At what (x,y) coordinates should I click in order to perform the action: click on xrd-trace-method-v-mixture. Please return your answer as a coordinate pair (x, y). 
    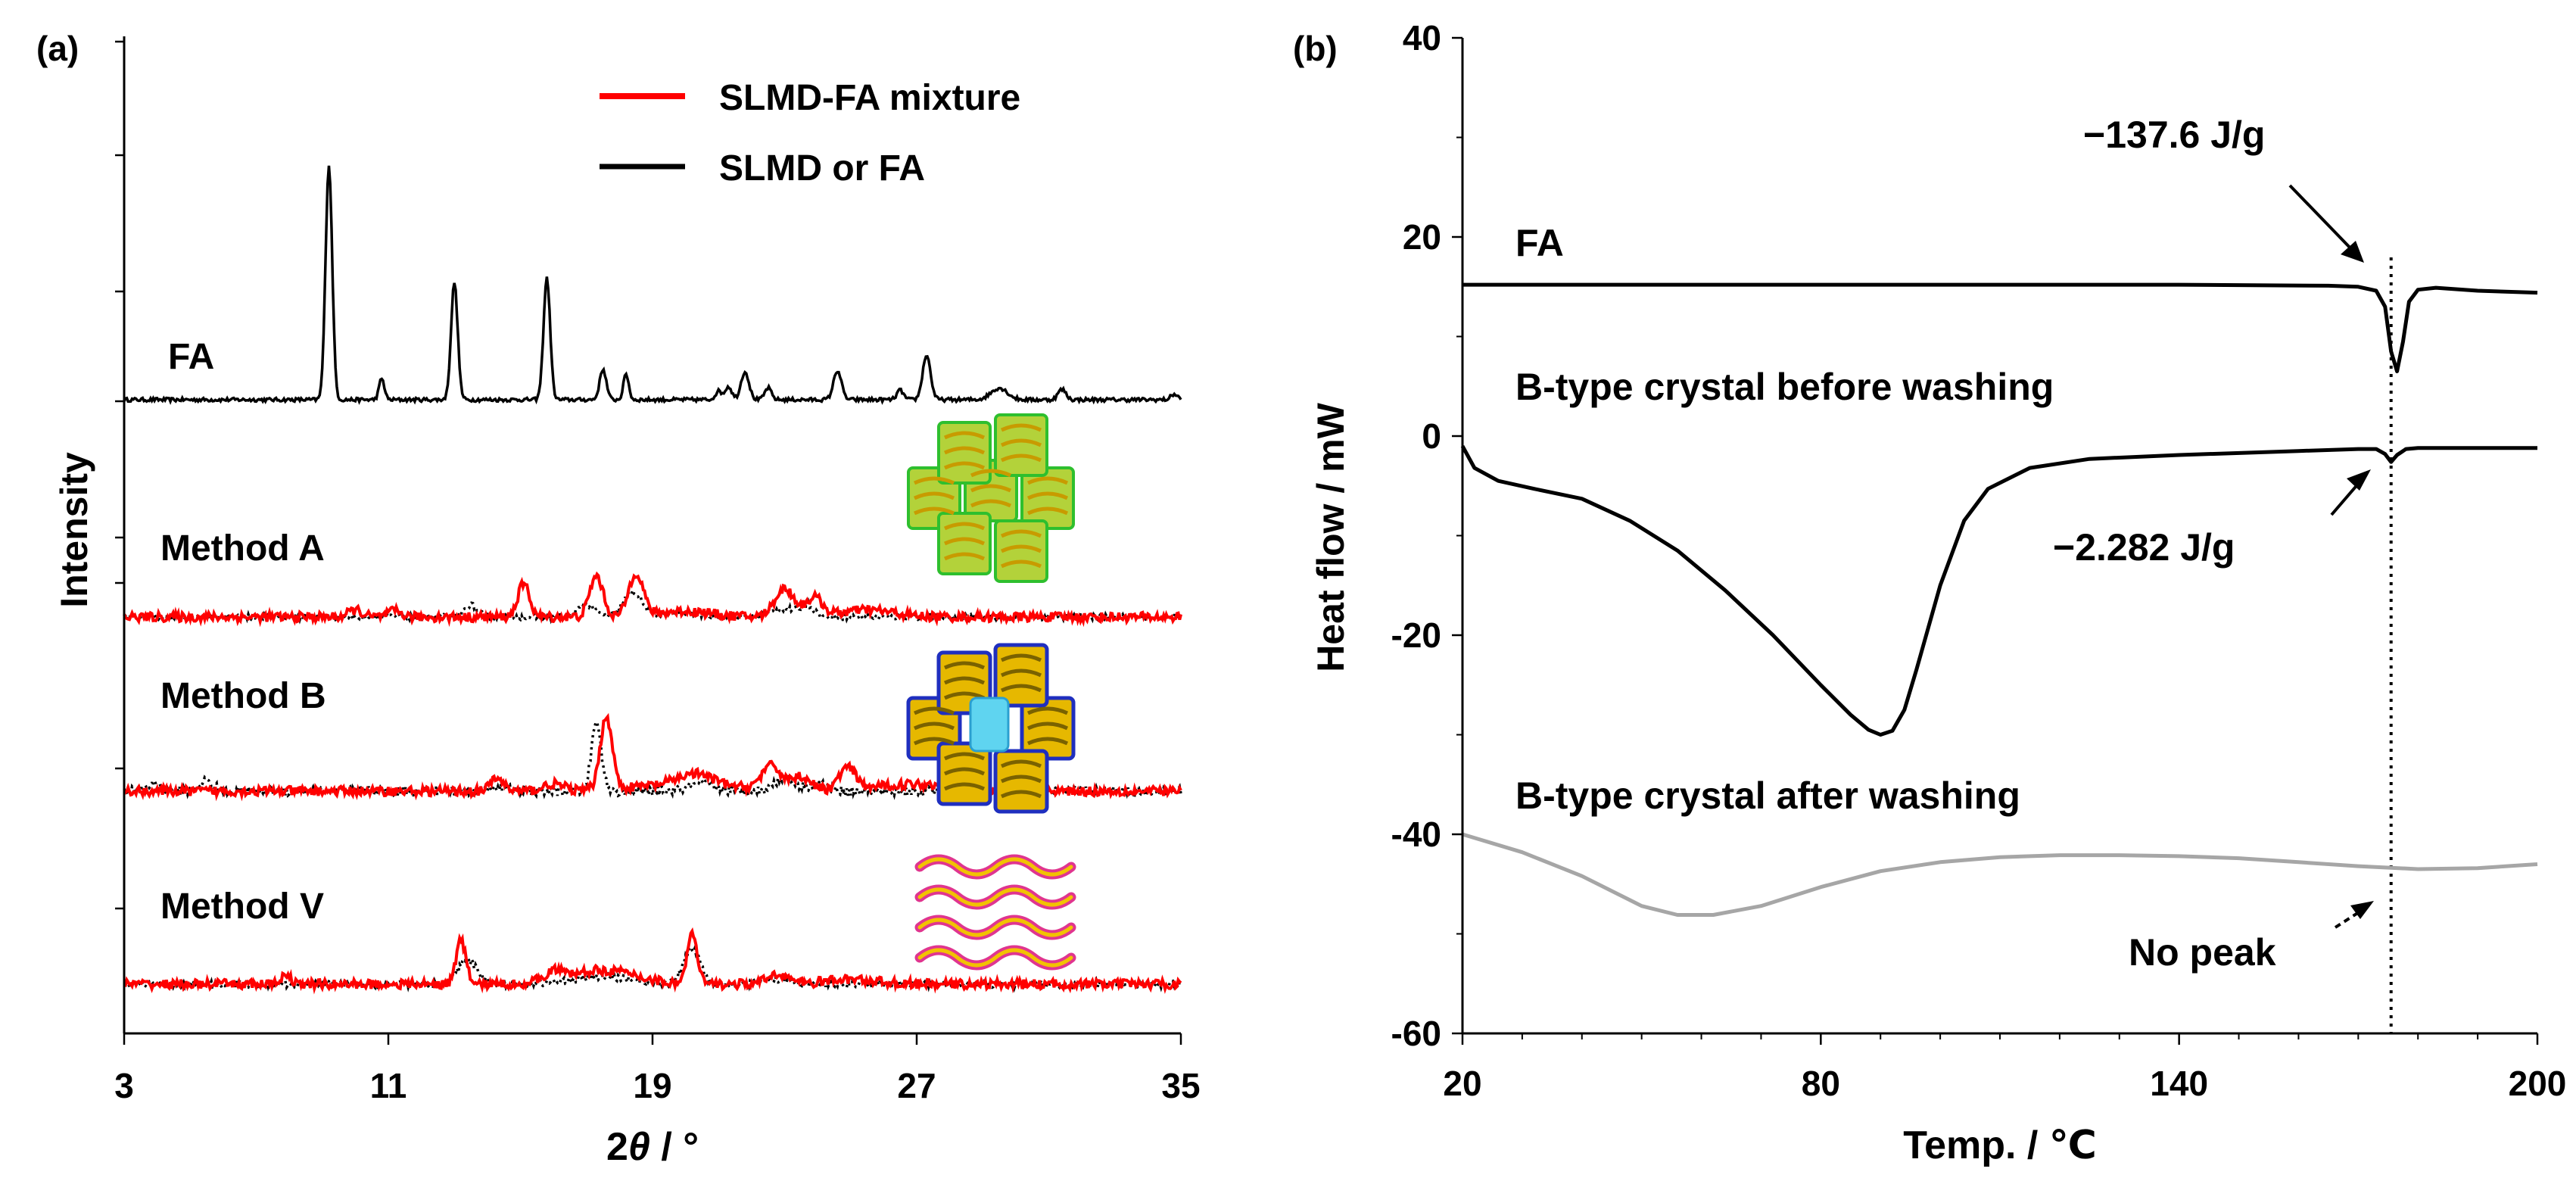
    Looking at the image, I should click on (652, 961).